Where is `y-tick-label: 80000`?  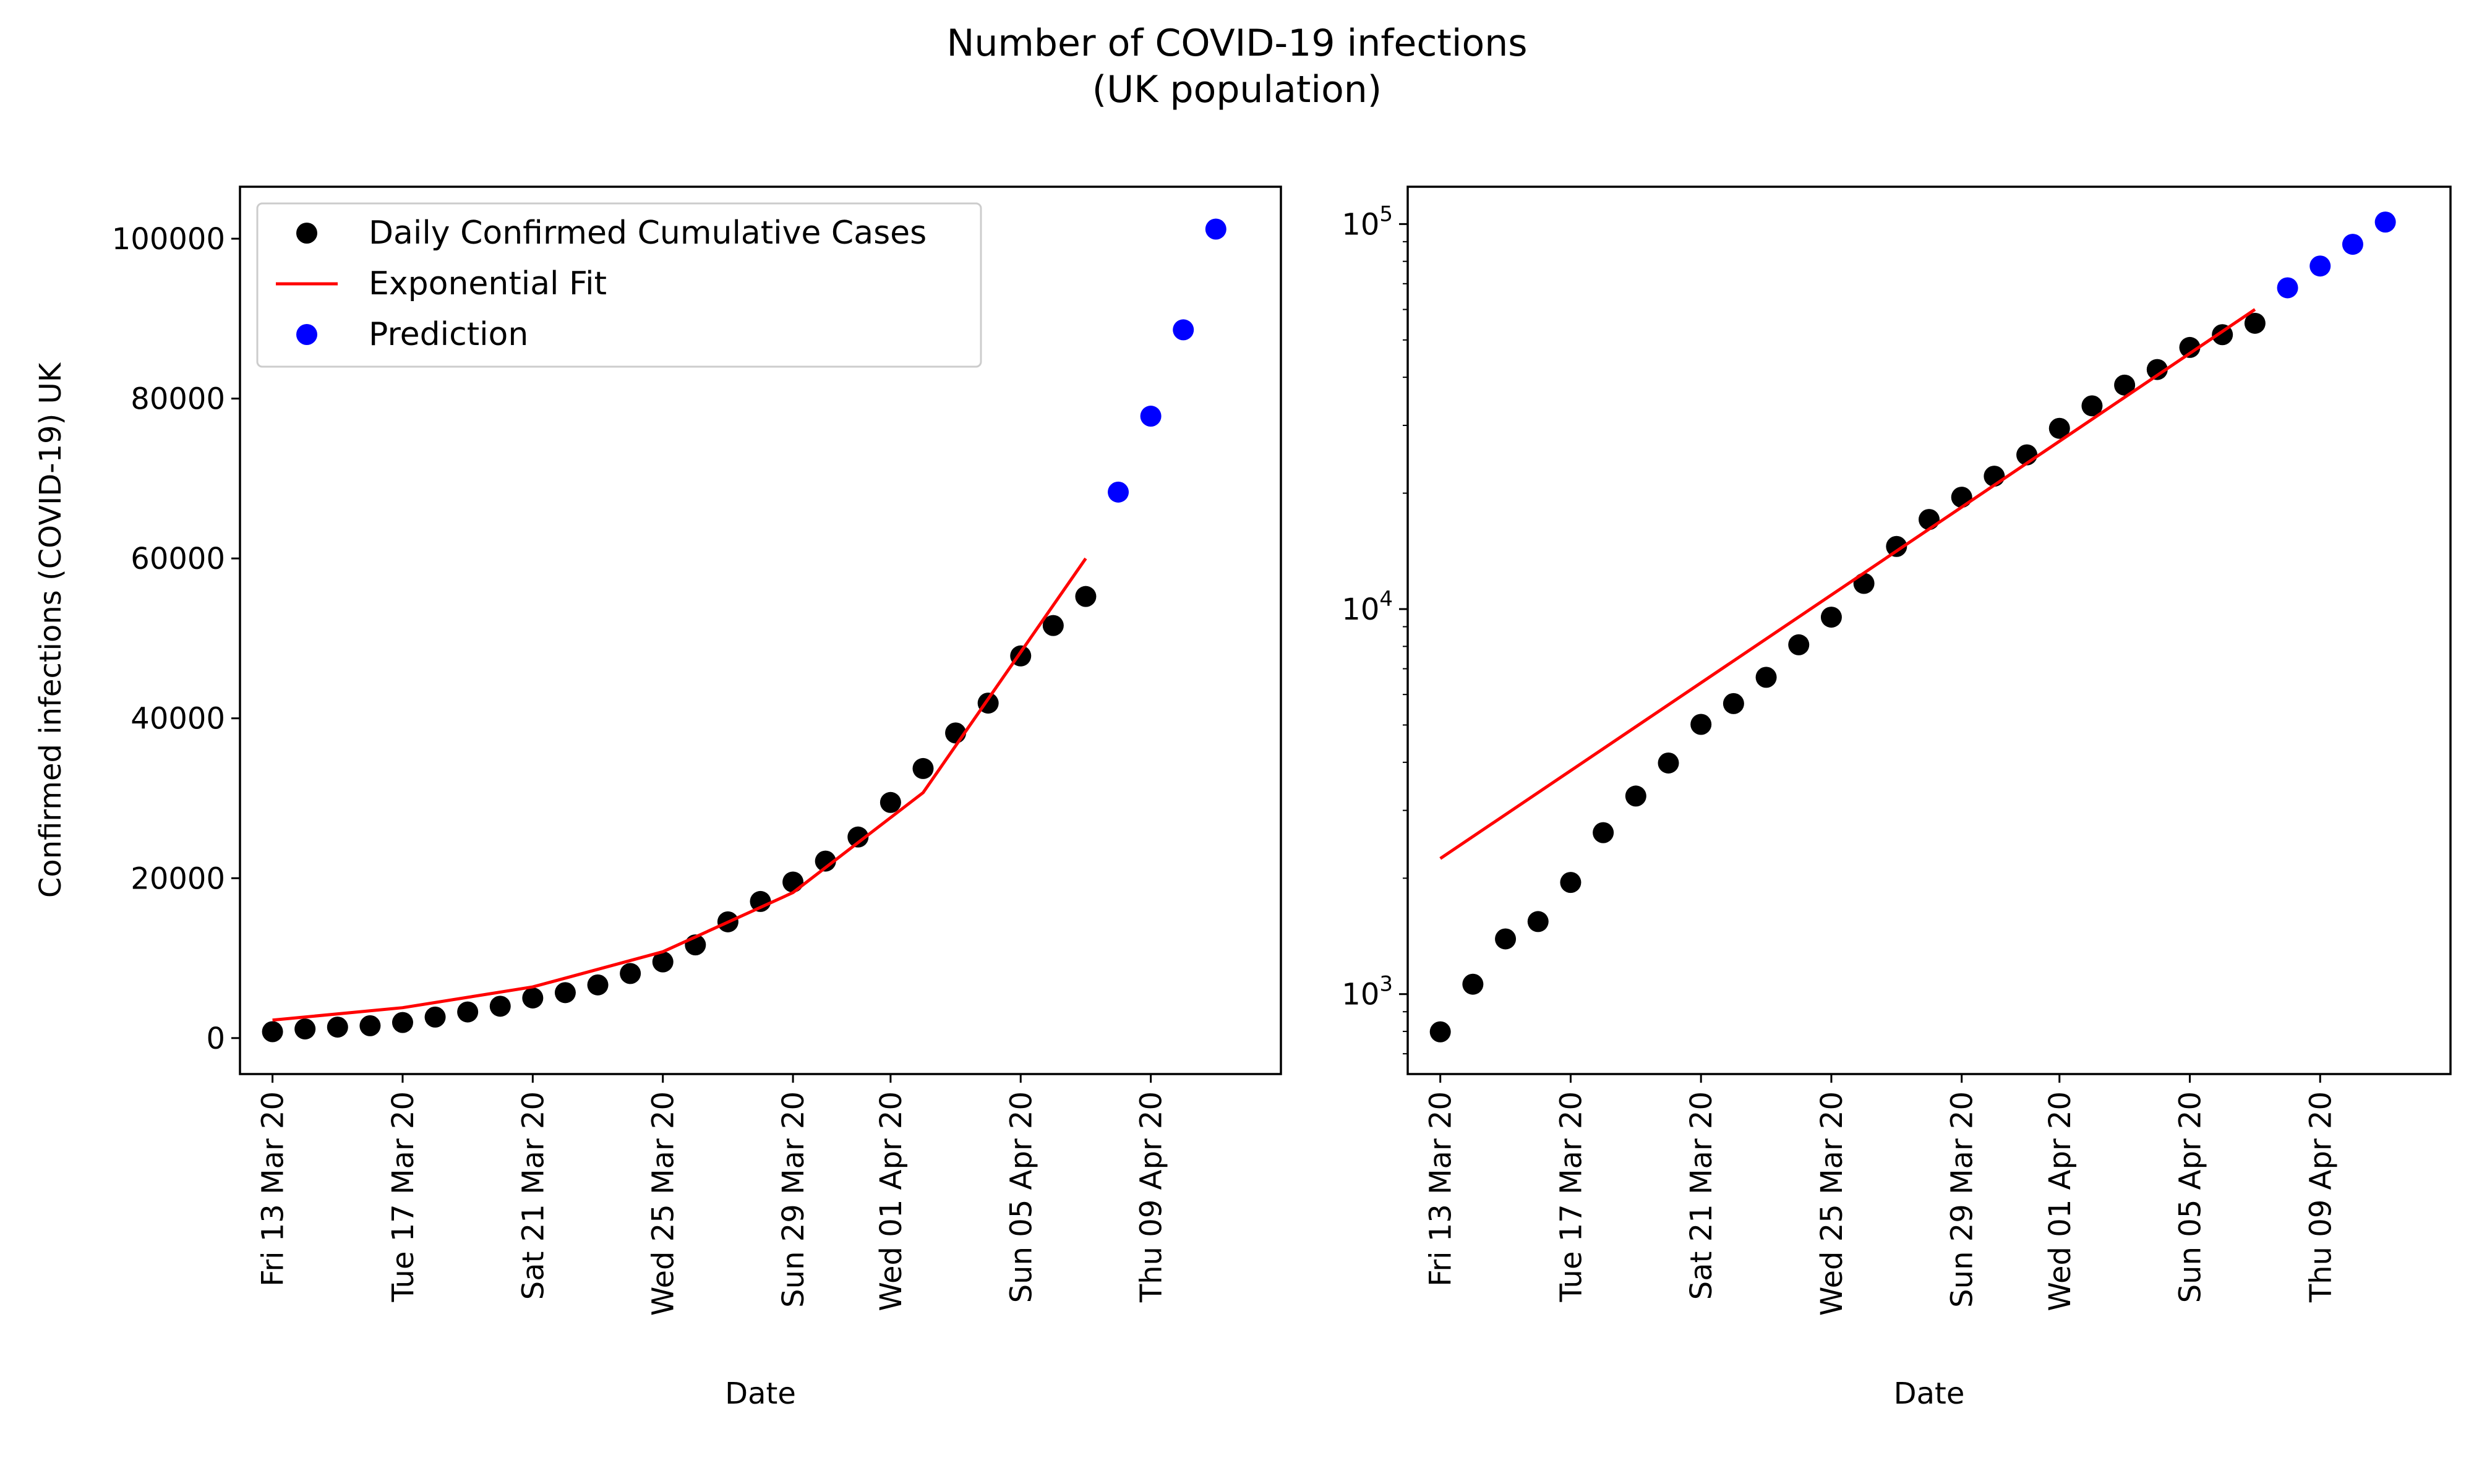
y-tick-label: 80000 is located at coordinates (178, 399).